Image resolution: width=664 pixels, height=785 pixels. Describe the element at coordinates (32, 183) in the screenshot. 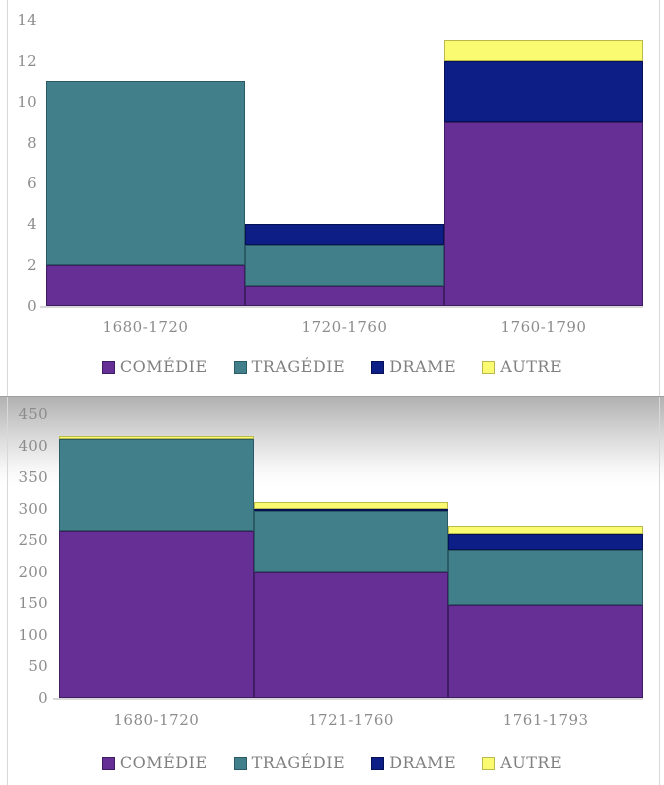

I see `y-tick-label: 6` at that location.